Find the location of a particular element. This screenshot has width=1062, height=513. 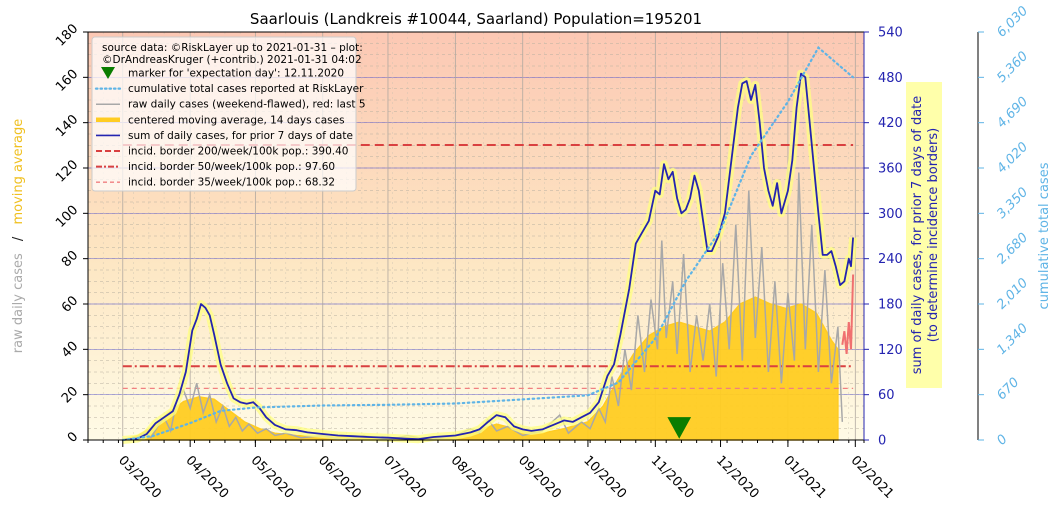

left-axis-label: raw daily cases / moving average is located at coordinates (18, 236).